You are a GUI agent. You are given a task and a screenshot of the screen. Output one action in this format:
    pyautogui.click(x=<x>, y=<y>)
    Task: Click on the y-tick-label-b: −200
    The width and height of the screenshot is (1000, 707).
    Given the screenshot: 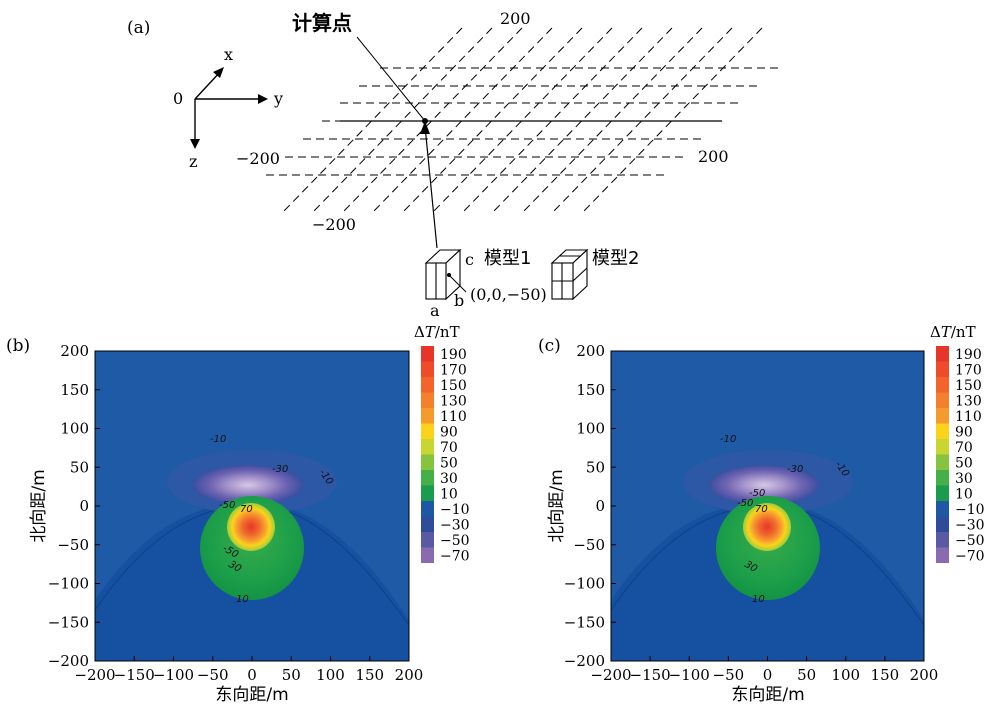 What is the action you would take?
    pyautogui.click(x=68, y=661)
    